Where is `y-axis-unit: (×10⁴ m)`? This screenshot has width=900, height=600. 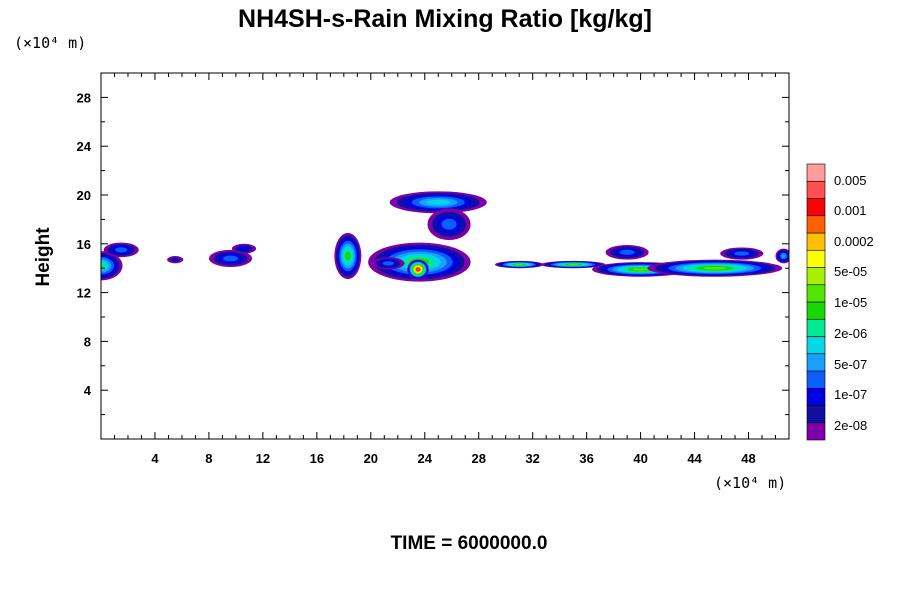
y-axis-unit: (×10⁴ m) is located at coordinates (50, 43).